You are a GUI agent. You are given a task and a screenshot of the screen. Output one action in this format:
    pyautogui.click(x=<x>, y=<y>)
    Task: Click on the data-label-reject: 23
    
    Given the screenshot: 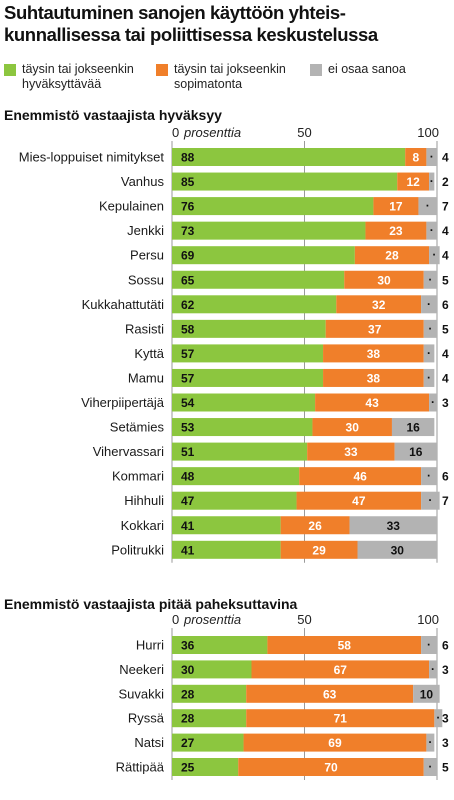 What is the action you would take?
    pyautogui.click(x=396, y=231)
    